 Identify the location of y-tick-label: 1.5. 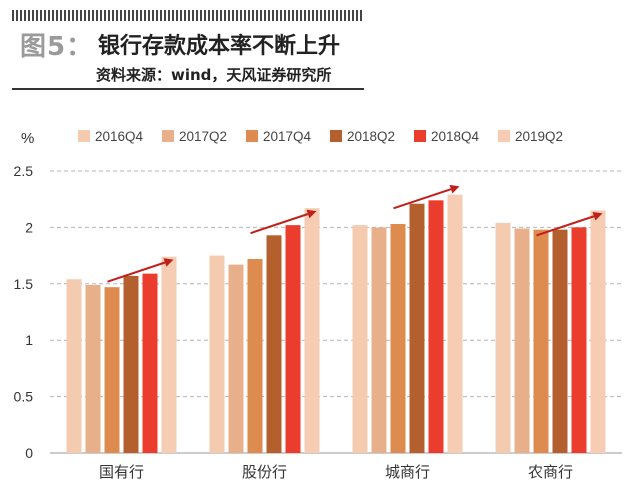
(24, 284).